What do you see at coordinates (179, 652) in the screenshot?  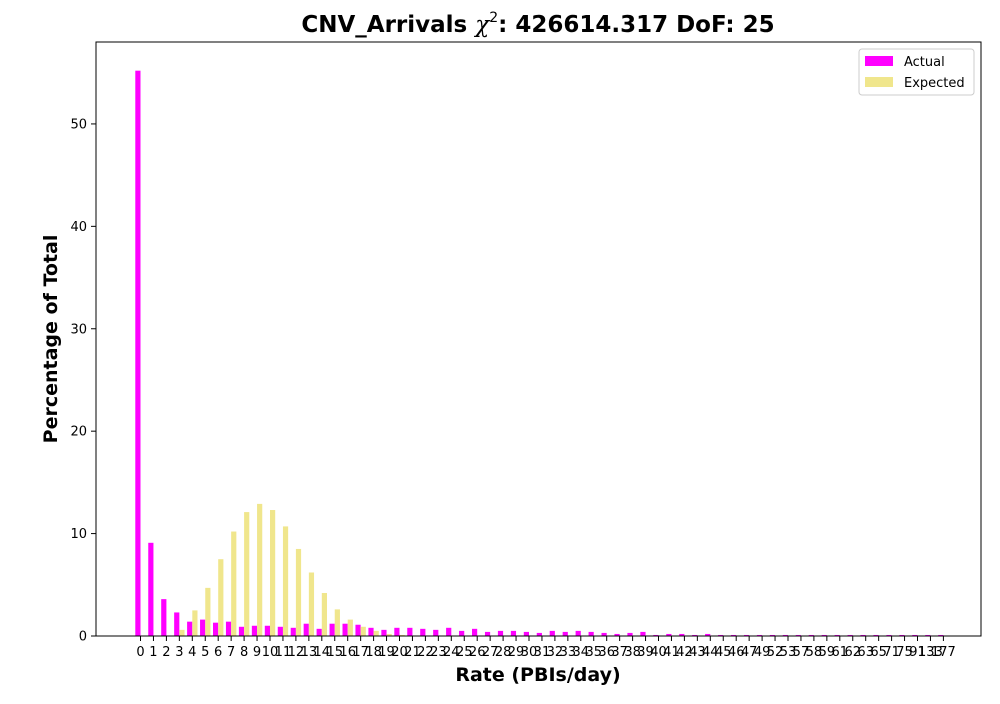 I see `x-tick-label: 3` at bounding box center [179, 652].